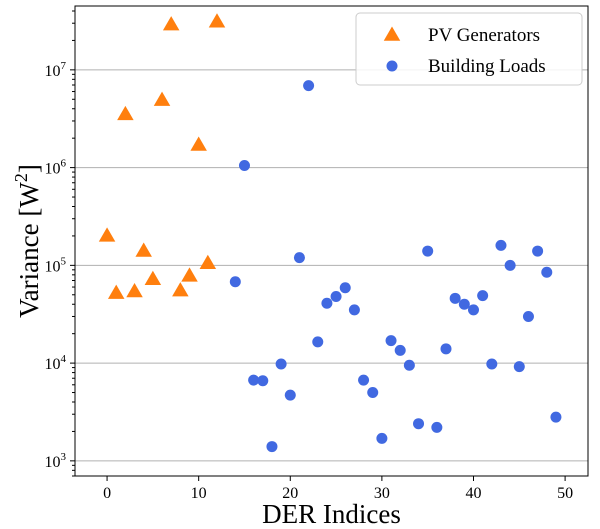 Image resolution: width=600 pixels, height=529 pixels. Describe the element at coordinates (56, 70) in the screenshot. I see `y-tick-label: 10⁷` at that location.